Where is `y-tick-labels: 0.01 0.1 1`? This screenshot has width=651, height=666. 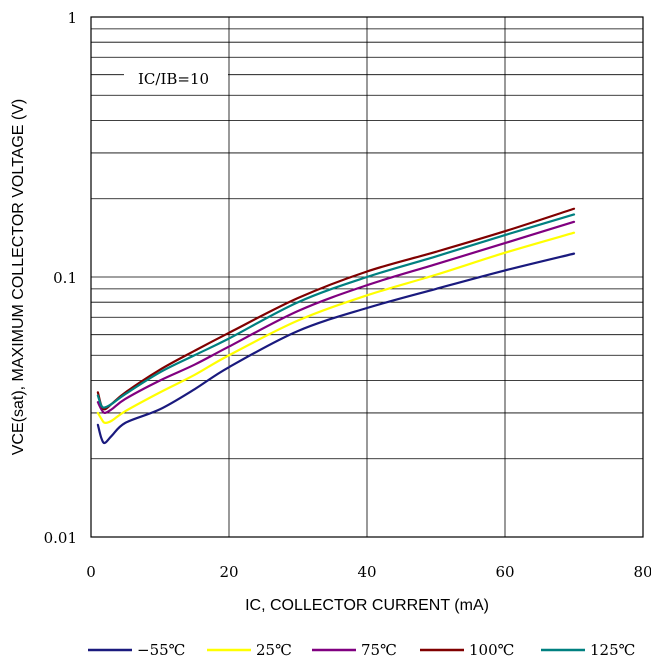
y-tick-labels: 0.01 0.1 1 is located at coordinates (60, 278).